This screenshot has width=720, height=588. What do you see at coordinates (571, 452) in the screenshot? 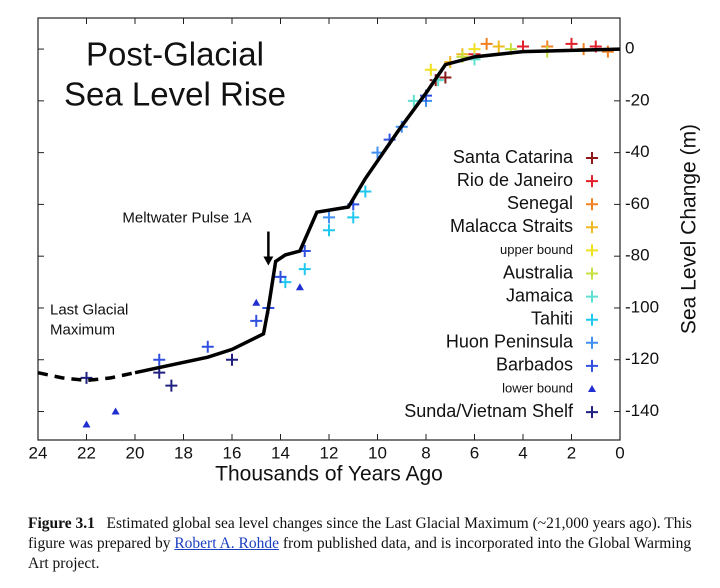
I see `x-tick-label: 2` at bounding box center [571, 452].